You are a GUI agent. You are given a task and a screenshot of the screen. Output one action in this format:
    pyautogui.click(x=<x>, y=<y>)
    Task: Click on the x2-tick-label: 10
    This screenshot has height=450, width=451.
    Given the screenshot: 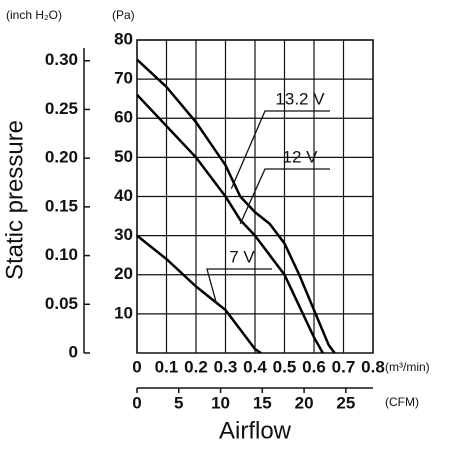 What is the action you would take?
    pyautogui.click(x=220, y=402)
    